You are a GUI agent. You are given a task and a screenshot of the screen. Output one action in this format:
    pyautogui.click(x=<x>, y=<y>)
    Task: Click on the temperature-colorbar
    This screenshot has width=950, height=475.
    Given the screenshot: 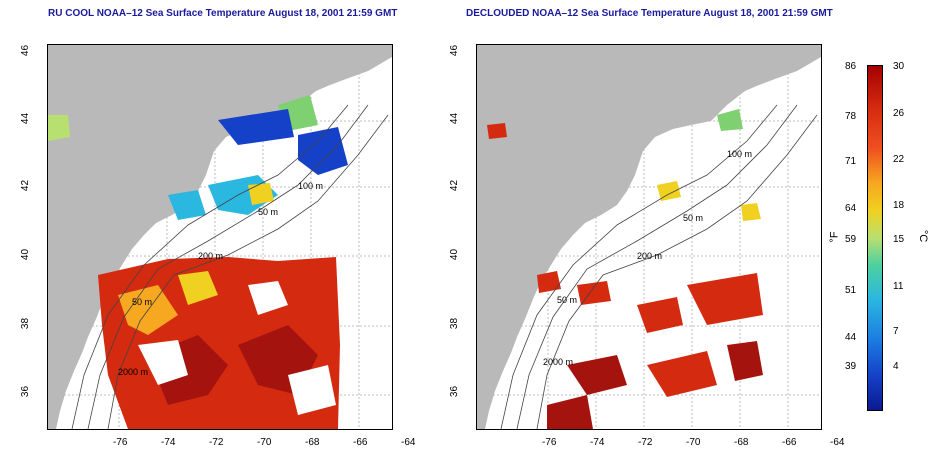 What is the action you would take?
    pyautogui.click(x=875, y=238)
    